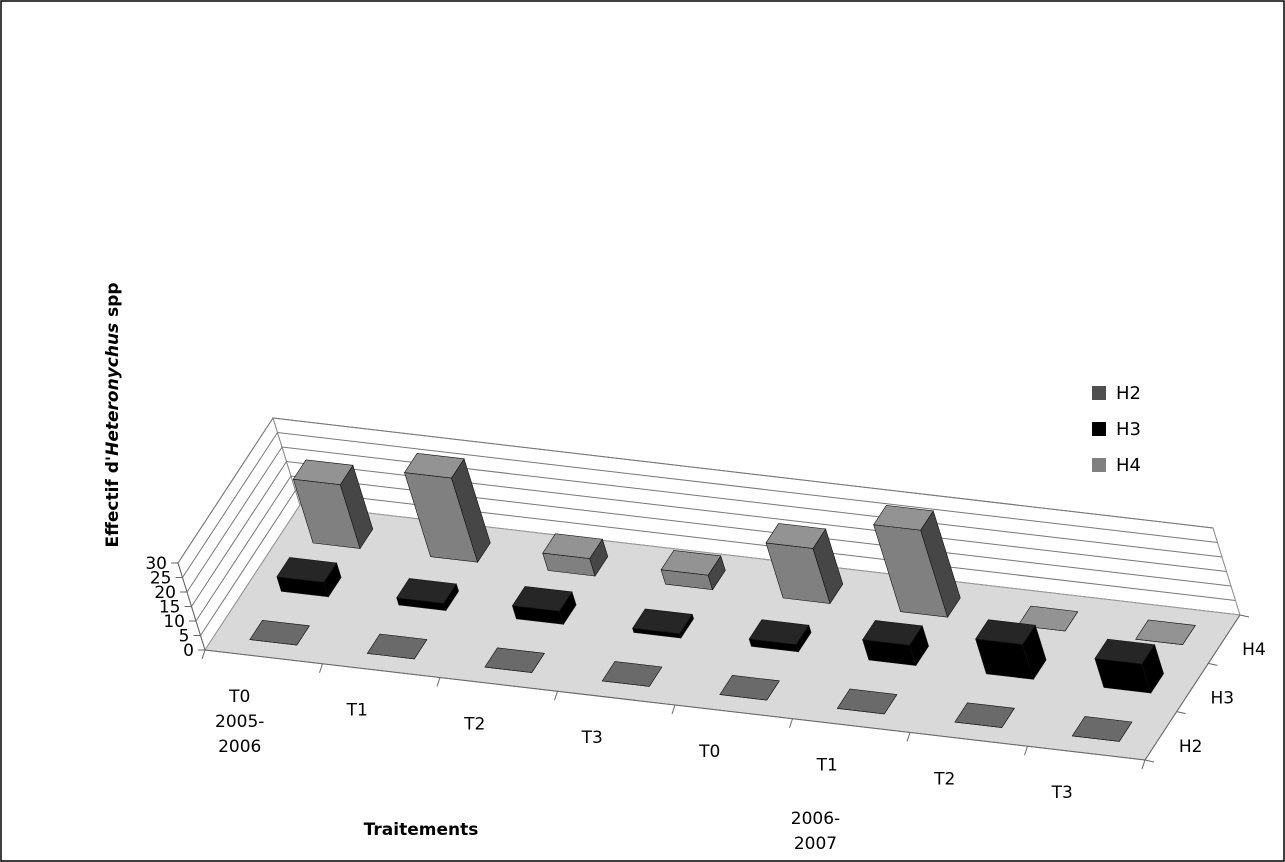 The image size is (1285, 862). What do you see at coordinates (174, 622) in the screenshot?
I see `y-tick-label: 10` at bounding box center [174, 622].